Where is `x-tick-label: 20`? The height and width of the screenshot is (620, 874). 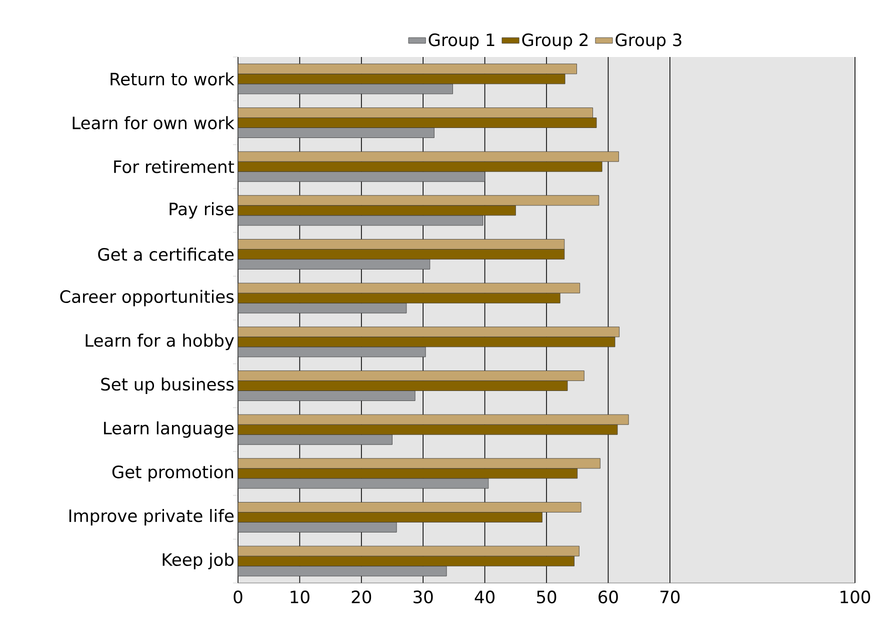
x-tick-label: 20 is located at coordinates (362, 597).